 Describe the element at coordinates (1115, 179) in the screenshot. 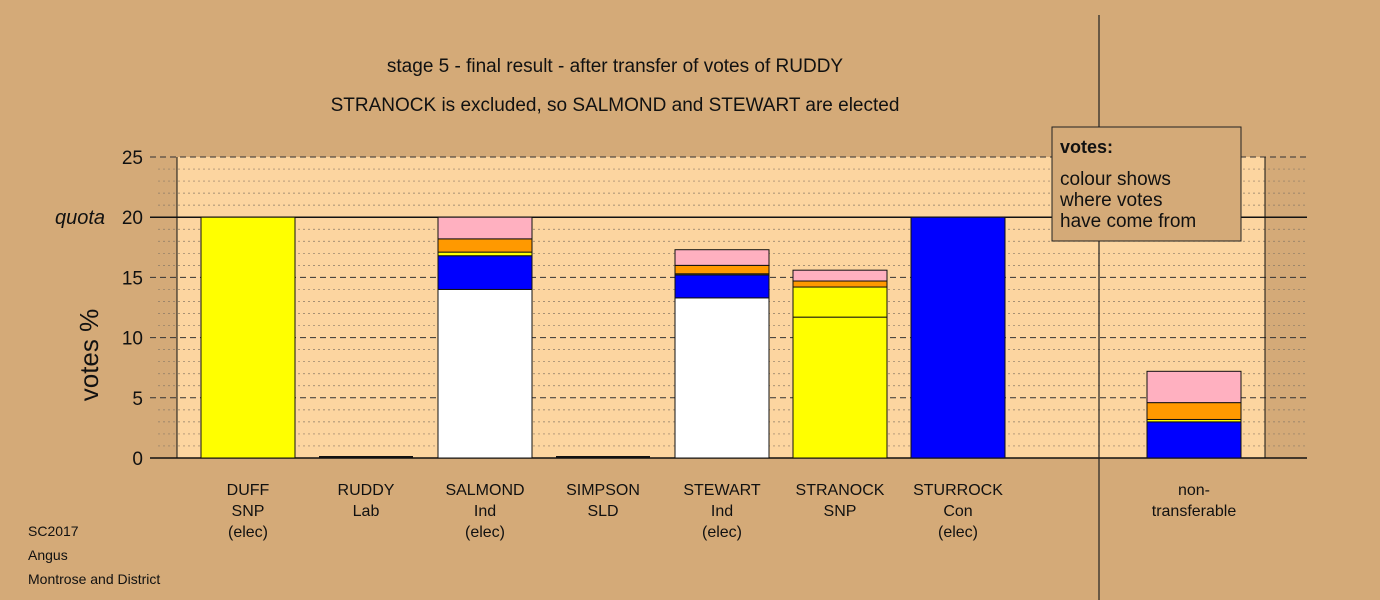

I see `legend-line: colour shows` at that location.